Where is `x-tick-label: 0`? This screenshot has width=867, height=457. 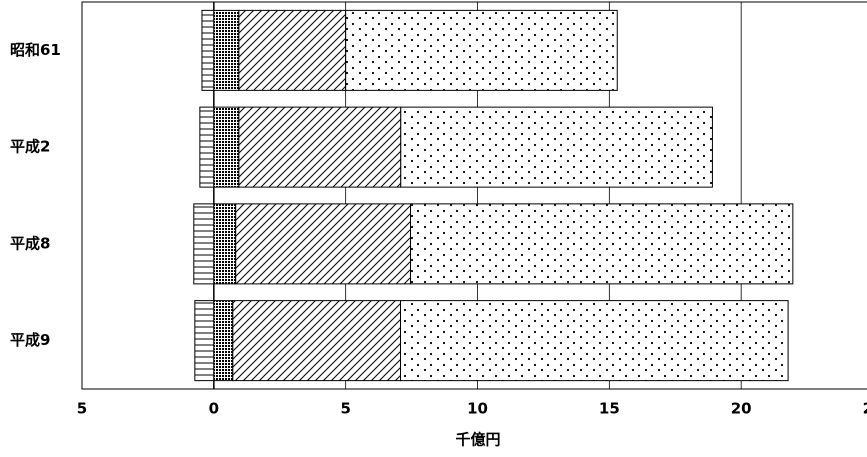
x-tick-label: 0 is located at coordinates (214, 409).